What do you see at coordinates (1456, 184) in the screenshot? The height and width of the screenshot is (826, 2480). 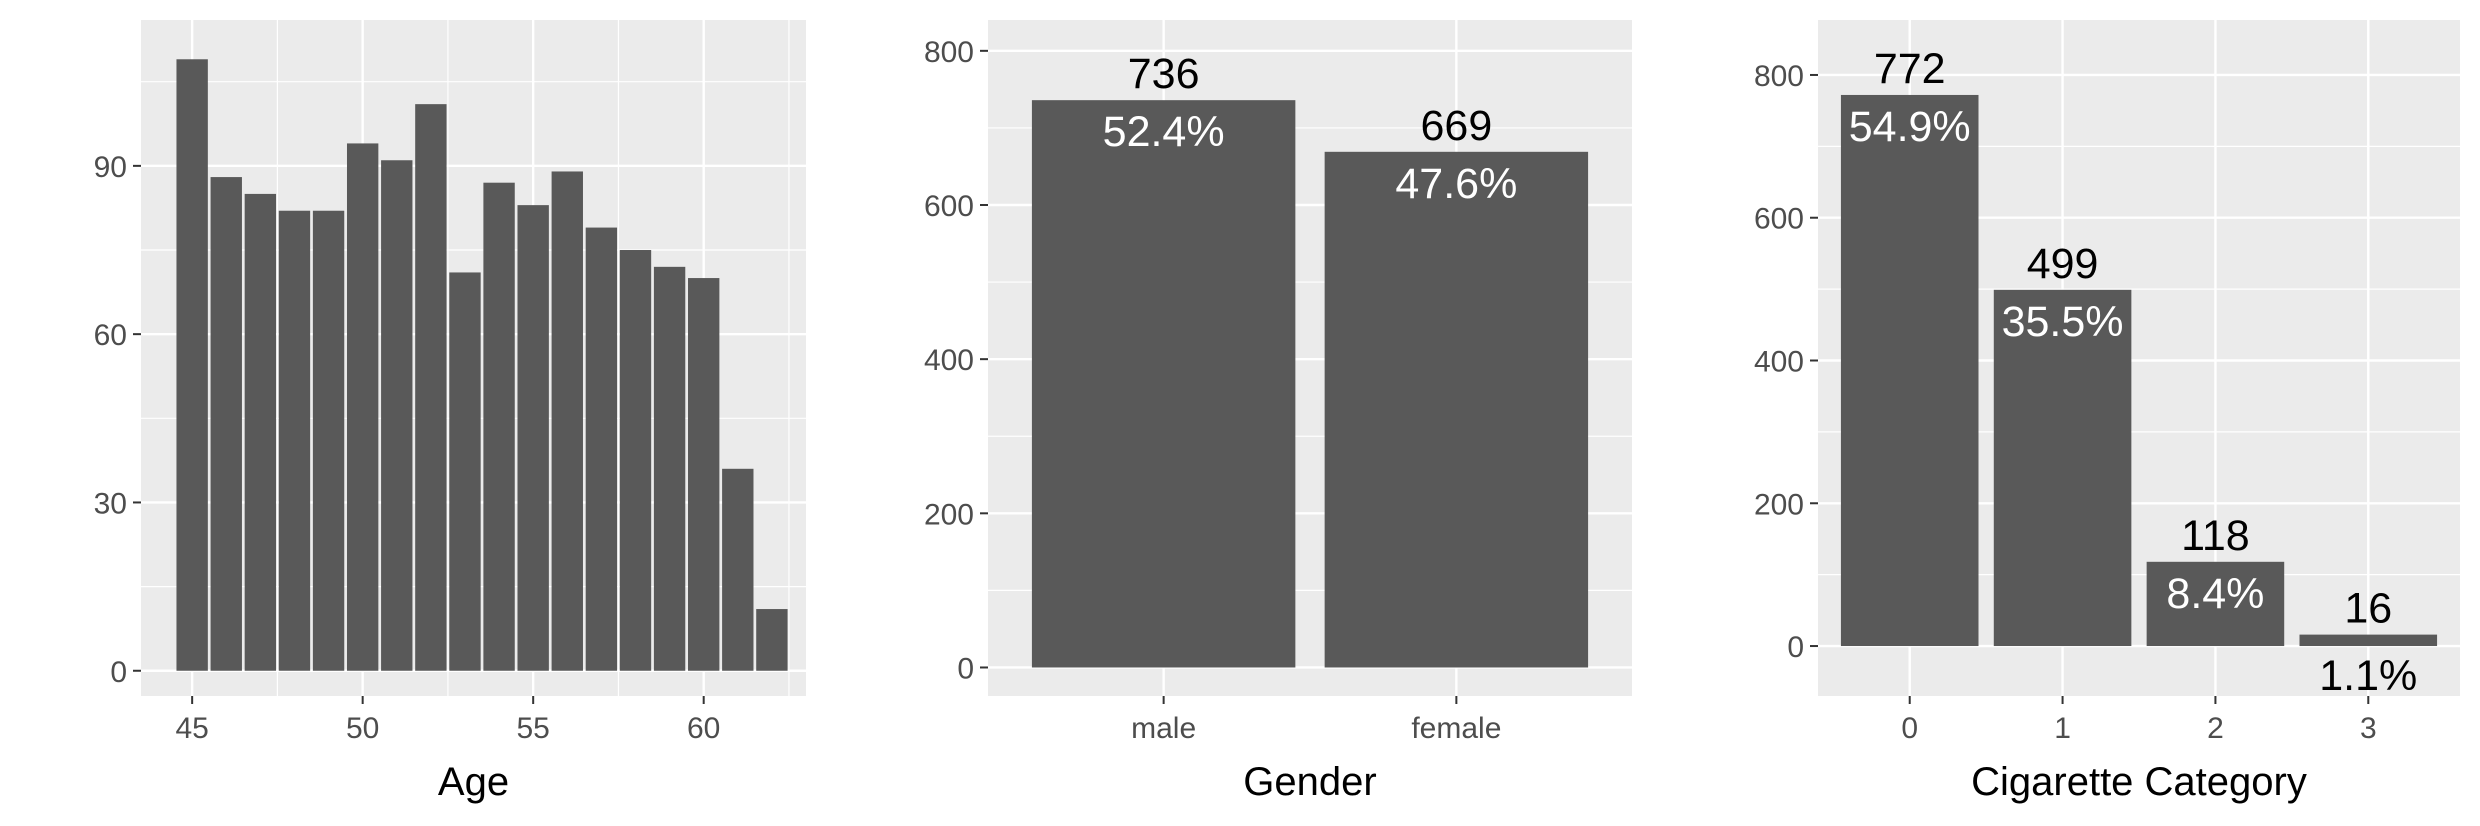 I see `bar-percent-label: 47.6%` at bounding box center [1456, 184].